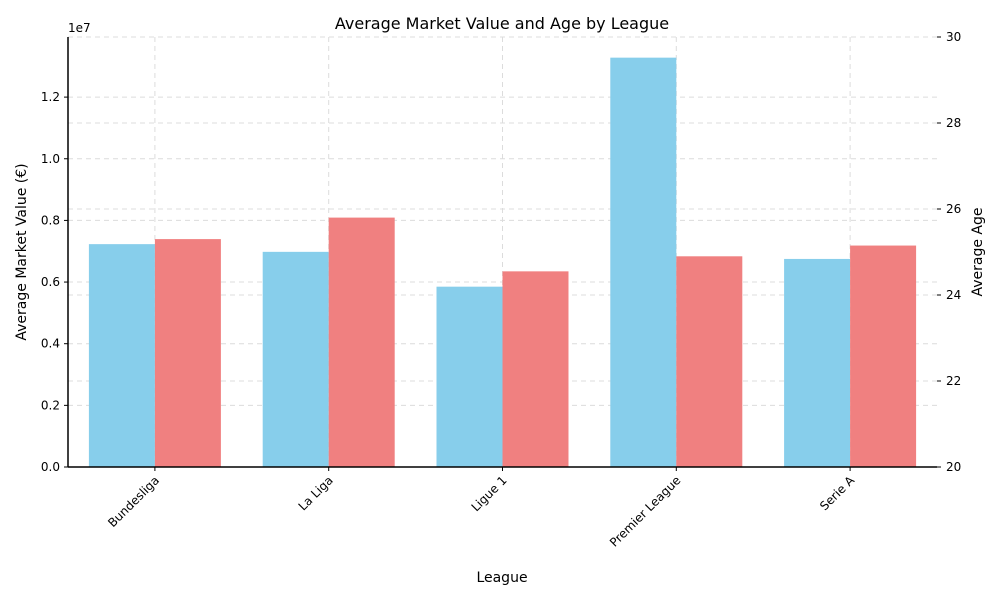 The width and height of the screenshot is (1000, 605). What do you see at coordinates (709, 361) in the screenshot?
I see `bar-right-premier-league` at bounding box center [709, 361].